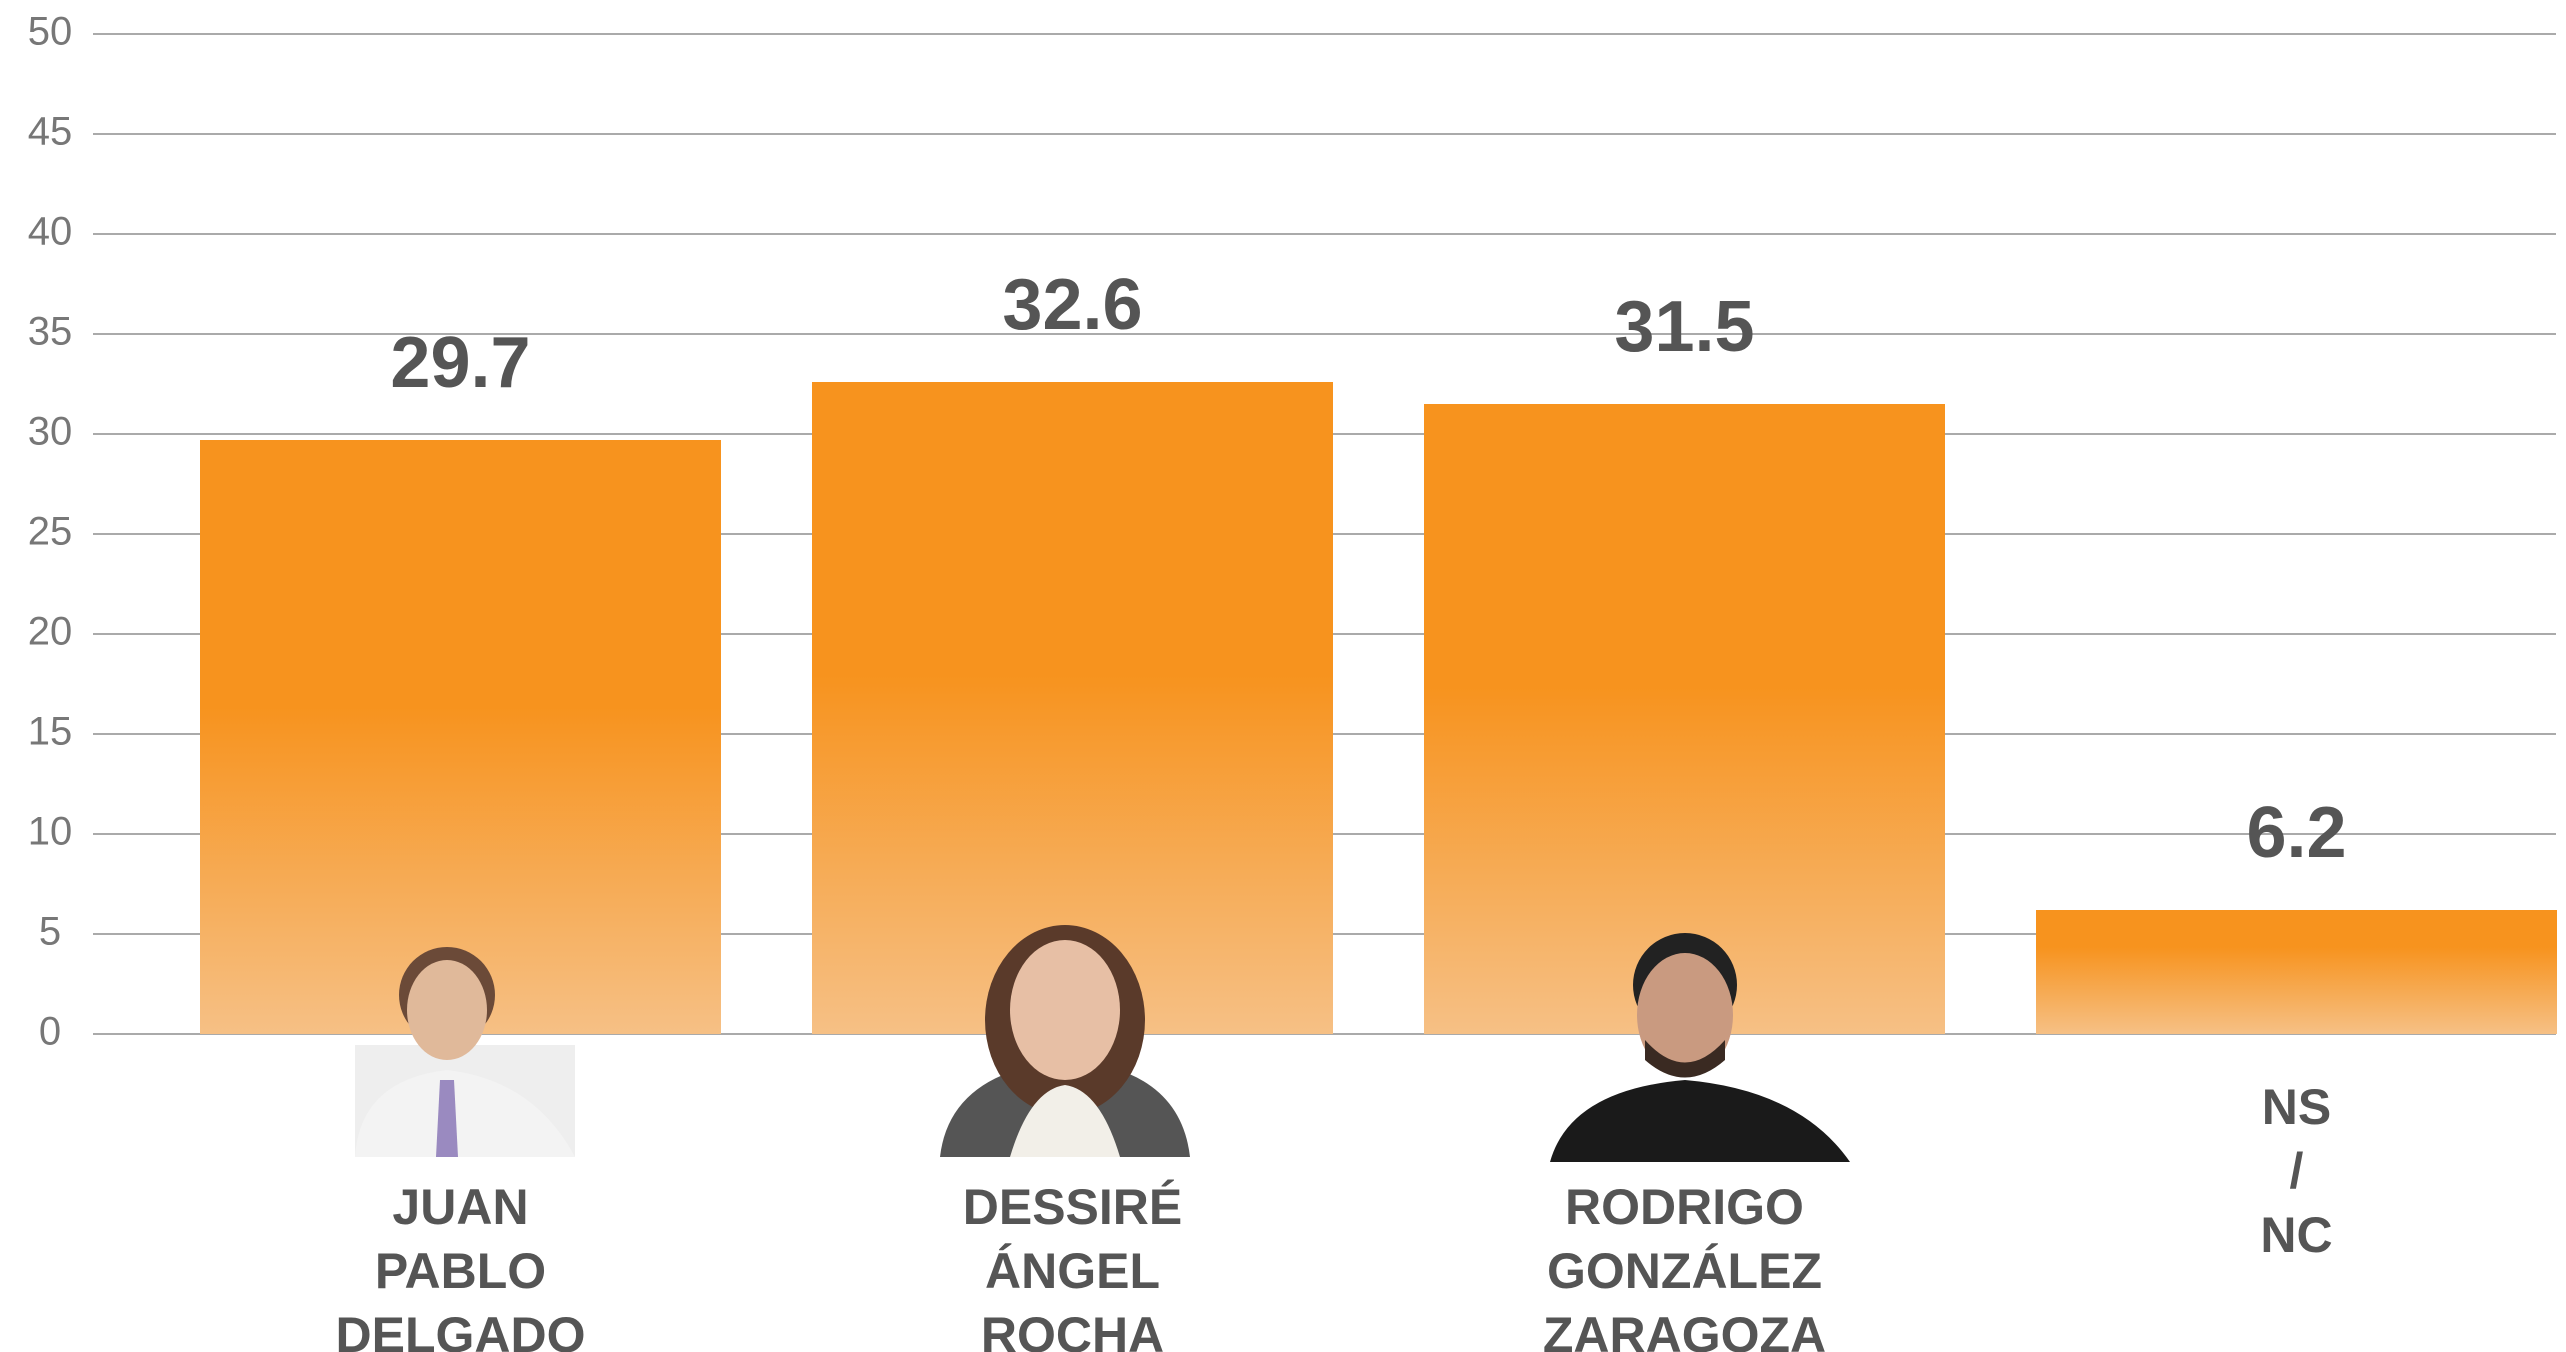 The width and height of the screenshot is (2566, 1352). Describe the element at coordinates (50, 732) in the screenshot. I see `y-tick-label: 15` at that location.